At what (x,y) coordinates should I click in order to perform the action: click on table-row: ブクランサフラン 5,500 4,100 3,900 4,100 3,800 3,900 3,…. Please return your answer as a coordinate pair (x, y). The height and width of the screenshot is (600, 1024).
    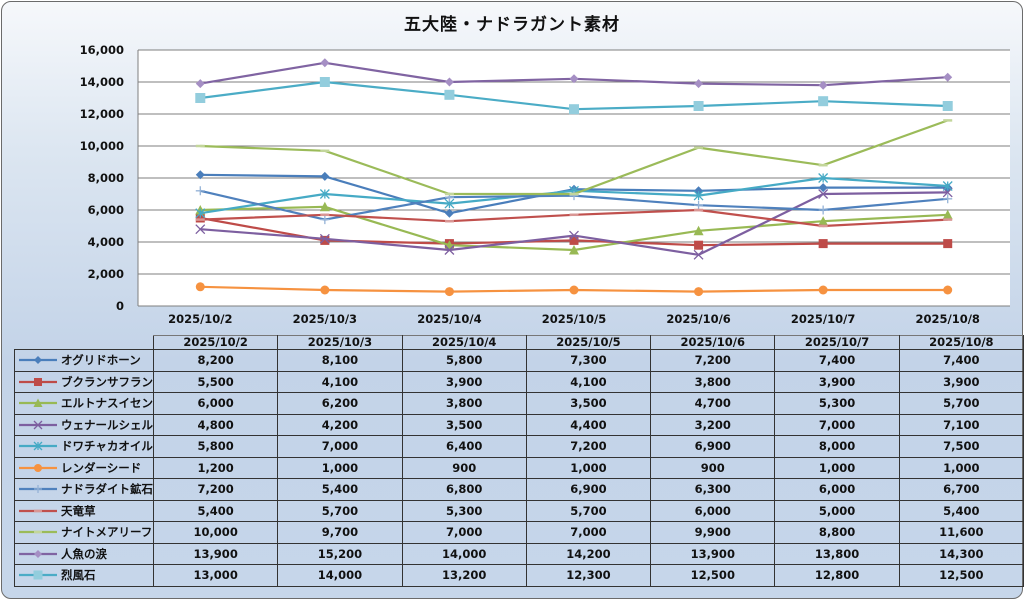
    Looking at the image, I should click on (519, 381).